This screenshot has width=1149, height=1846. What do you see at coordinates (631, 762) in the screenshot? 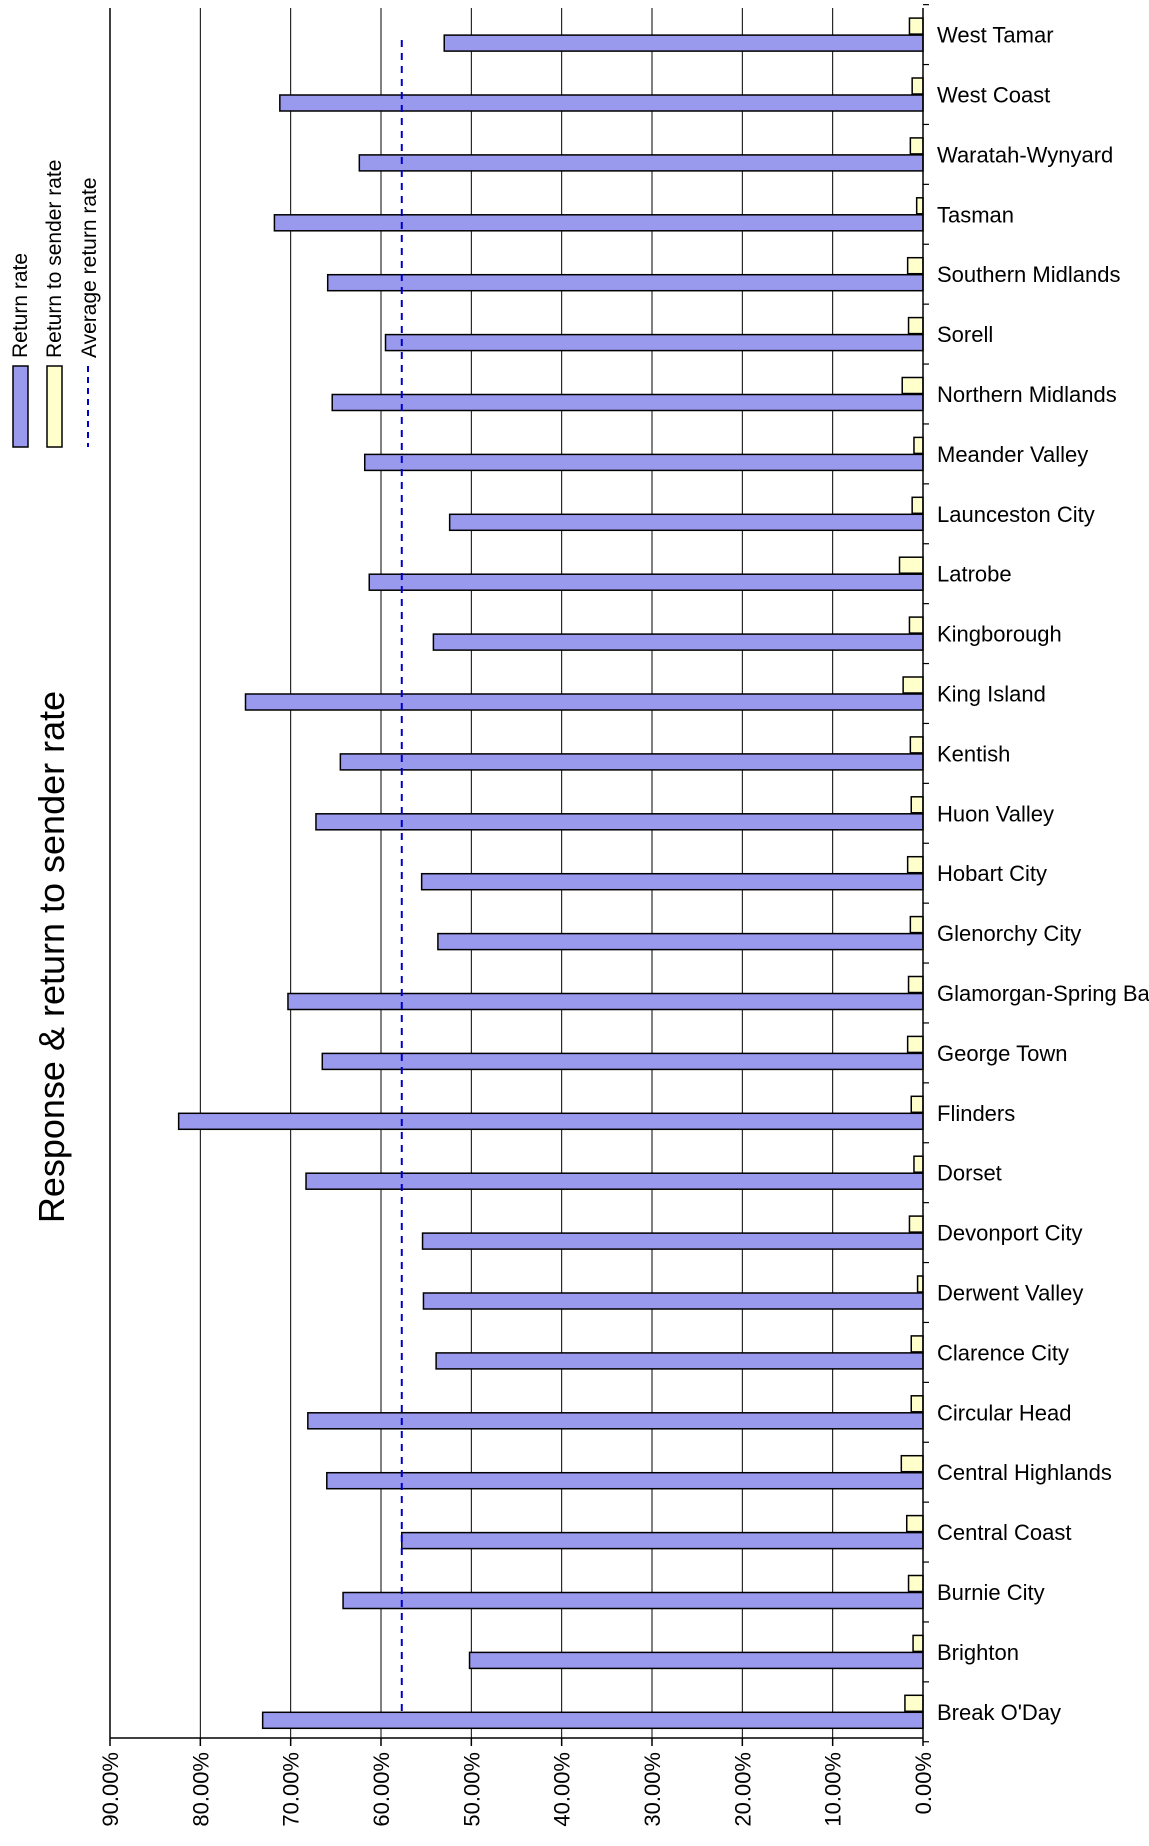
I see `bar-return-rate-kentish` at bounding box center [631, 762].